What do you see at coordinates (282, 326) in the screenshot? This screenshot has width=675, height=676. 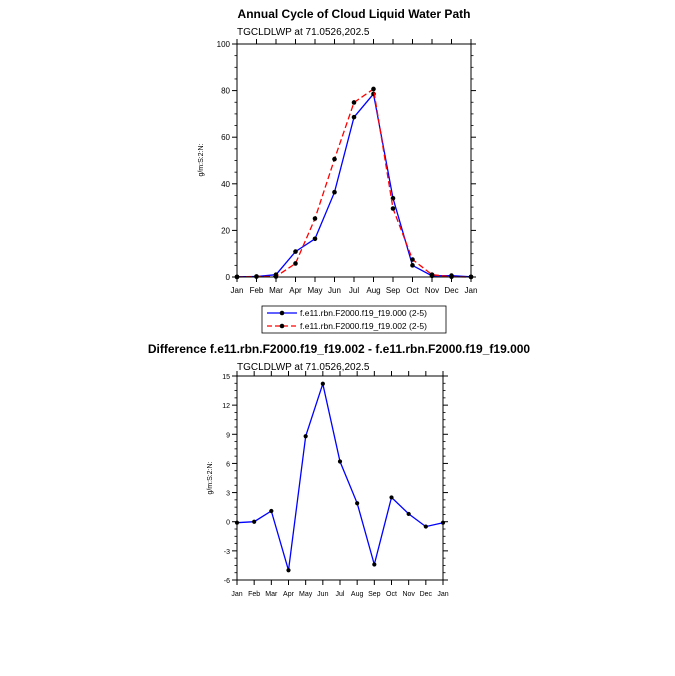 I see `legend-series-2-marker` at bounding box center [282, 326].